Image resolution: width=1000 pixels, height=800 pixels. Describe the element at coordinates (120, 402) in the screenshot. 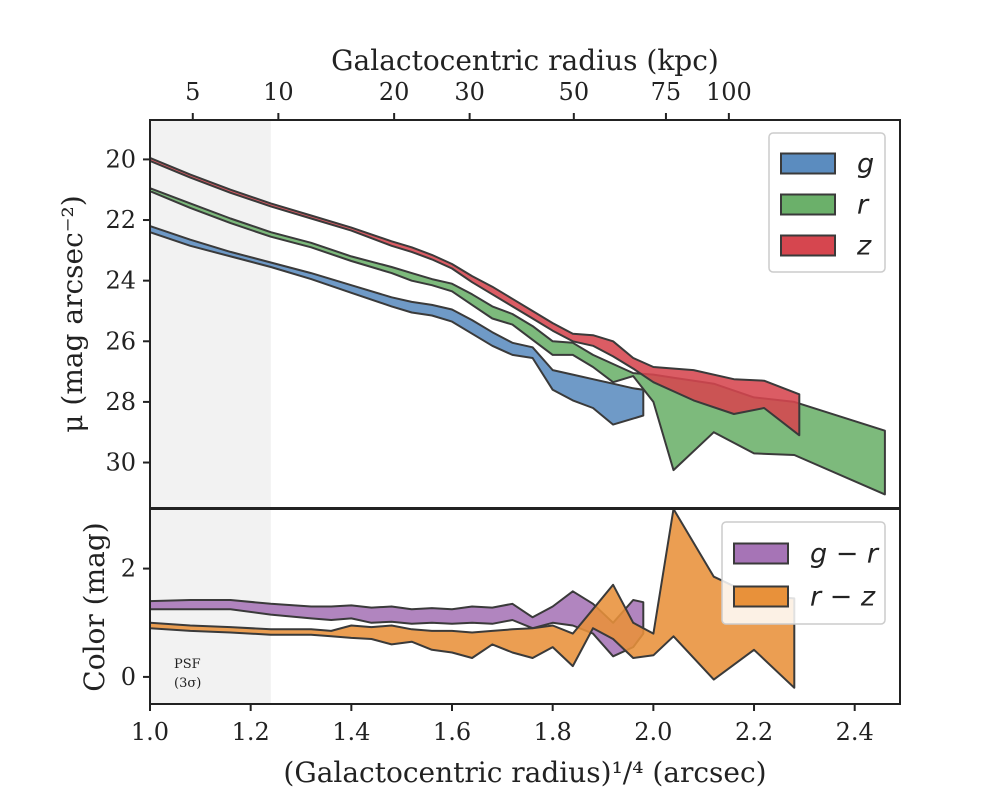

I see `y-tick-label: 28` at that location.